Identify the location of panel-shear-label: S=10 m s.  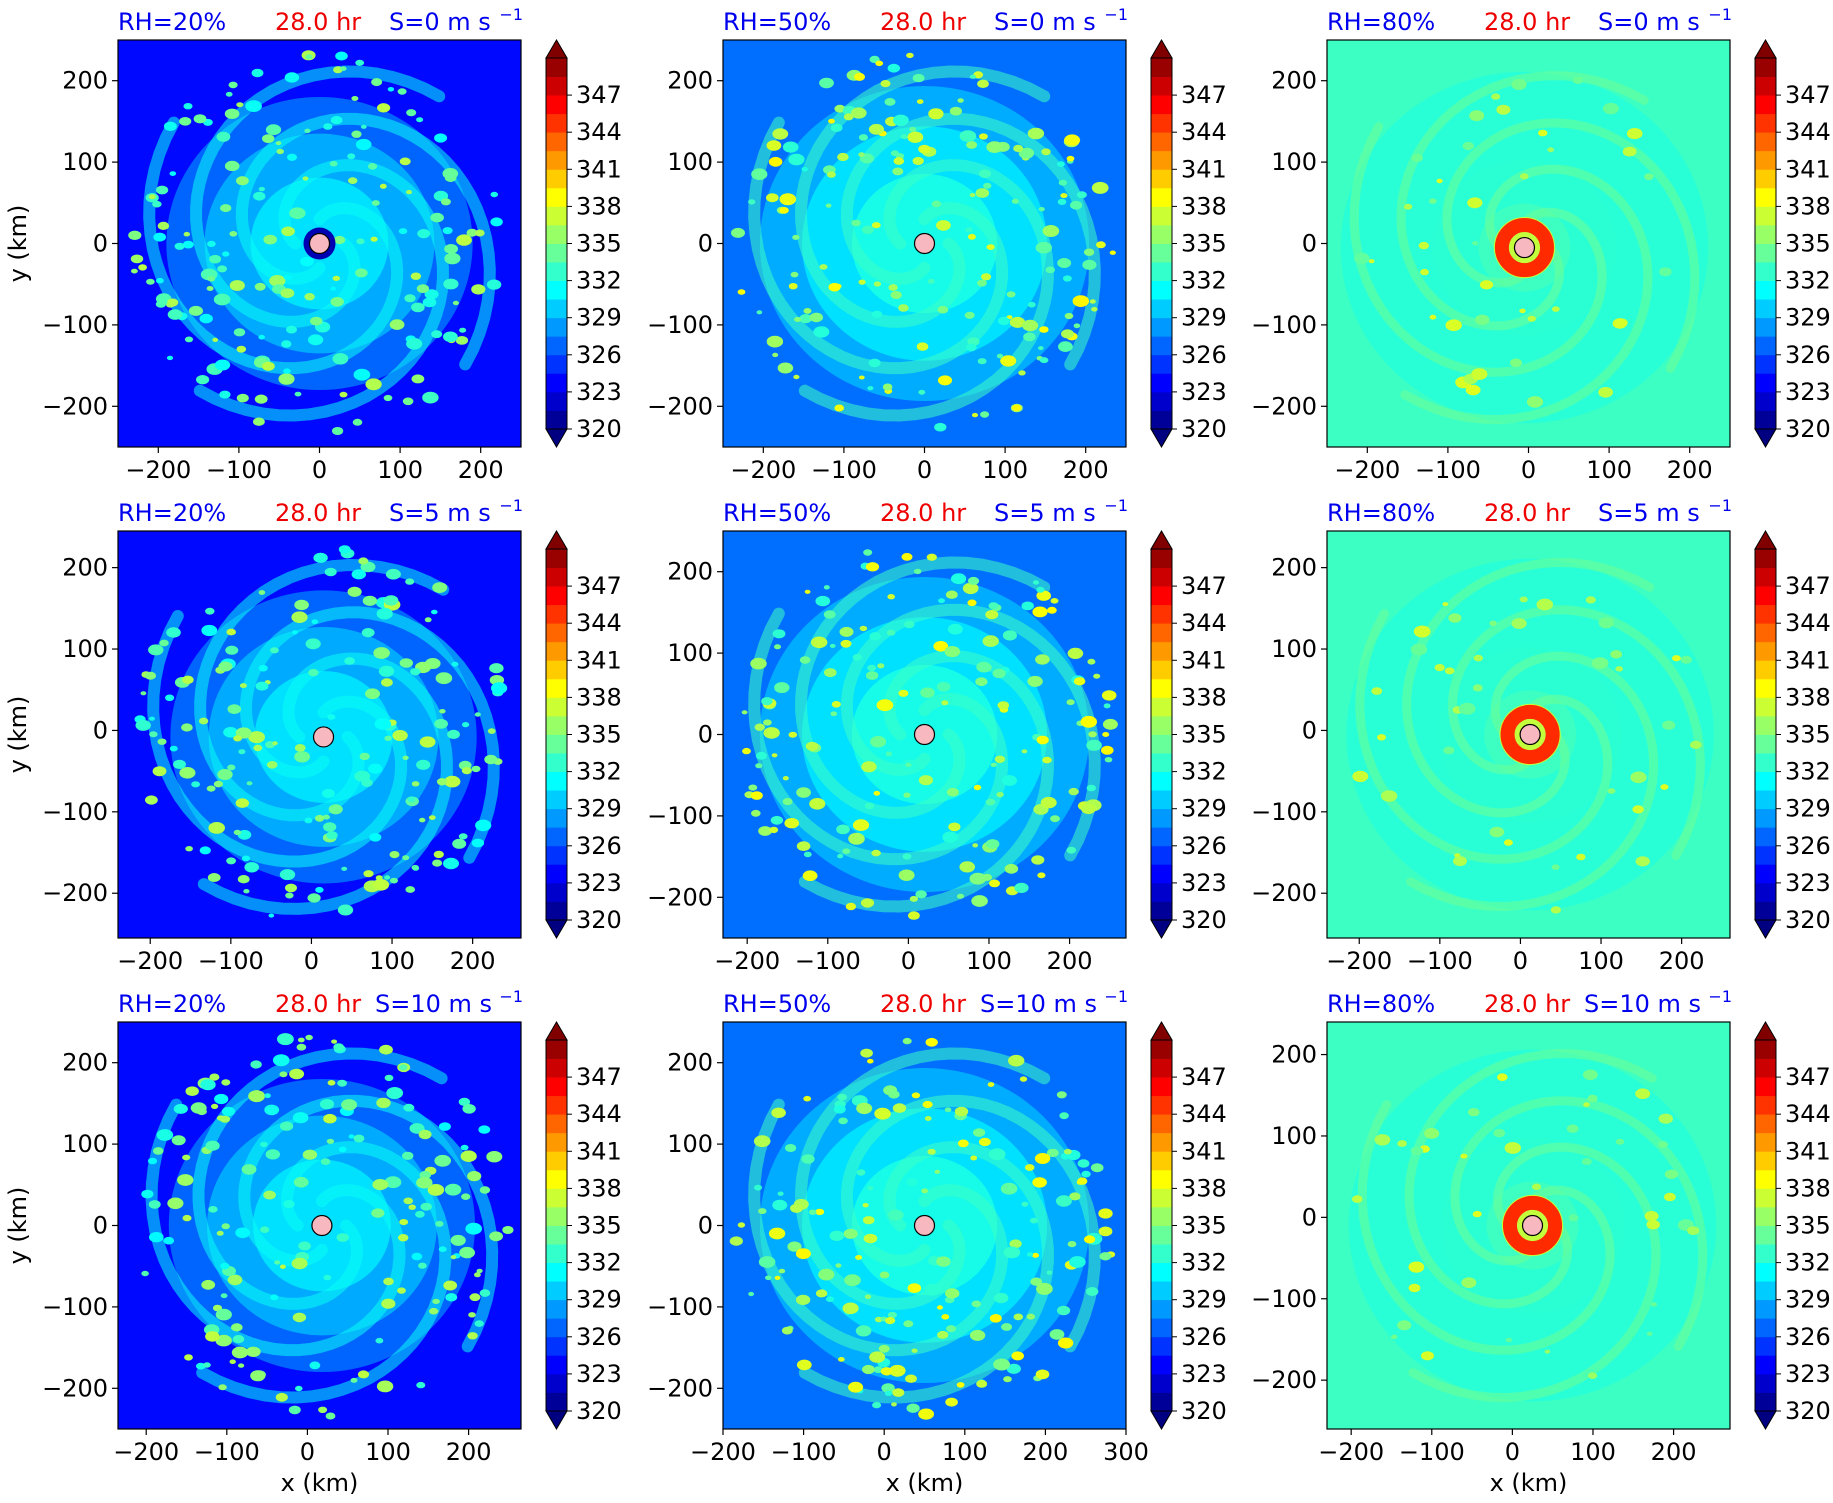
(1642, 1004).